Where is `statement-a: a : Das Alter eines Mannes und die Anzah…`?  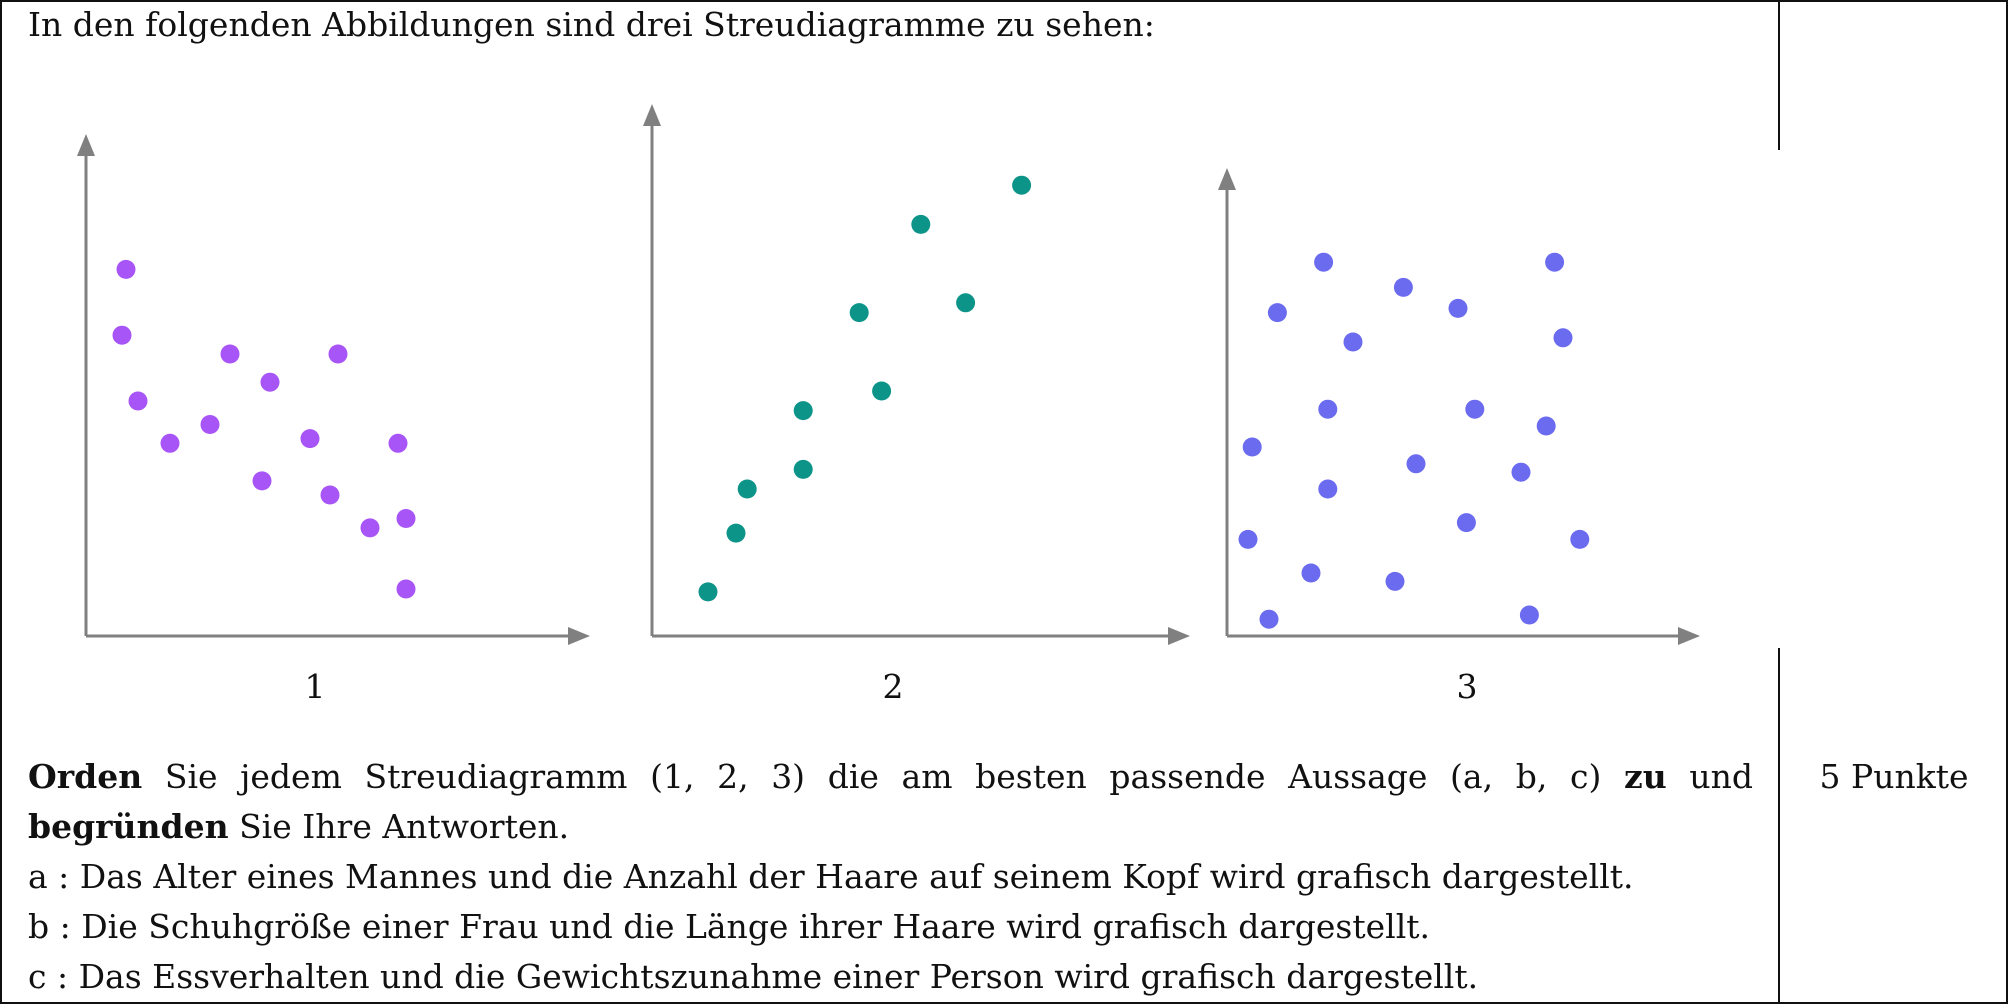 statement-a: a : Das Alter eines Mannes und die Anzah… is located at coordinates (831, 876).